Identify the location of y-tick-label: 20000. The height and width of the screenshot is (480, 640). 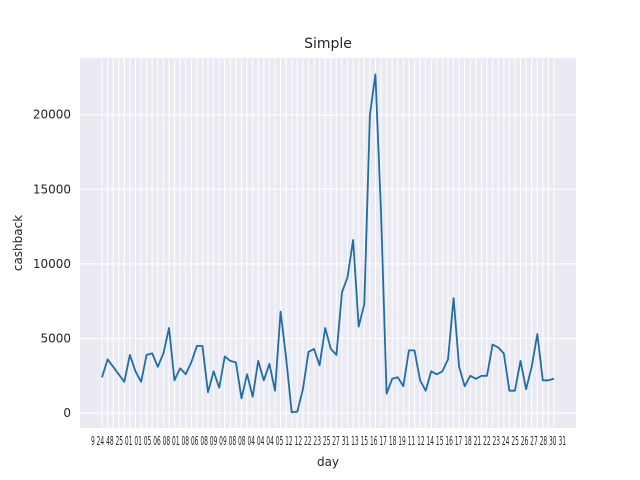
(52, 115).